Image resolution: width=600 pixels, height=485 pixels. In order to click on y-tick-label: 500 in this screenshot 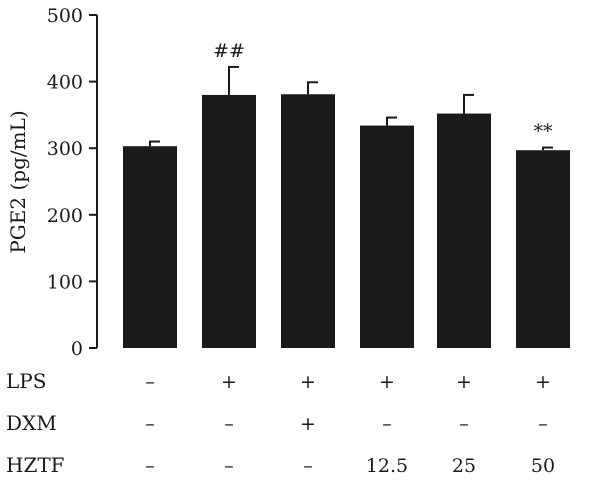, I will do `click(65, 16)`.